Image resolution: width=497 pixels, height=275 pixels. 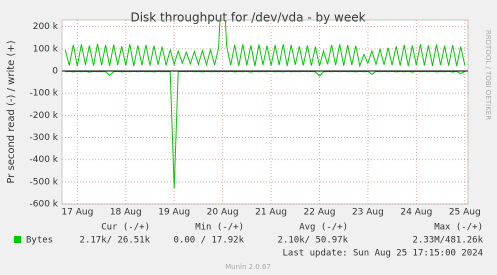 I want to click on legend-header: Avg (-/+), so click(x=323, y=228).